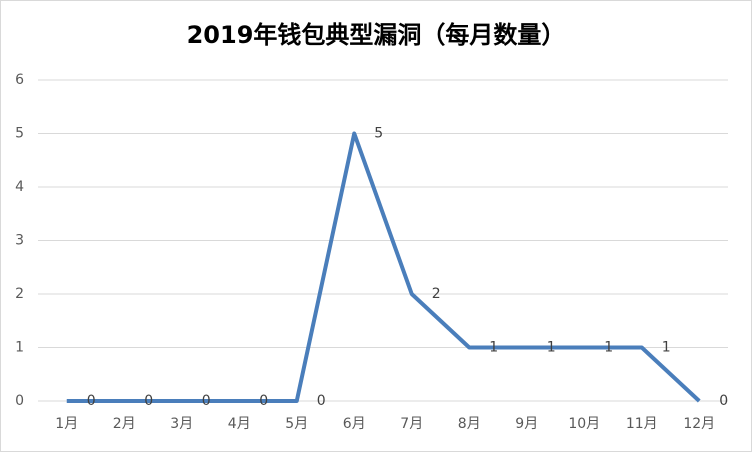  What do you see at coordinates (584, 424) in the screenshot?
I see `x-tick-label: 10月` at bounding box center [584, 424].